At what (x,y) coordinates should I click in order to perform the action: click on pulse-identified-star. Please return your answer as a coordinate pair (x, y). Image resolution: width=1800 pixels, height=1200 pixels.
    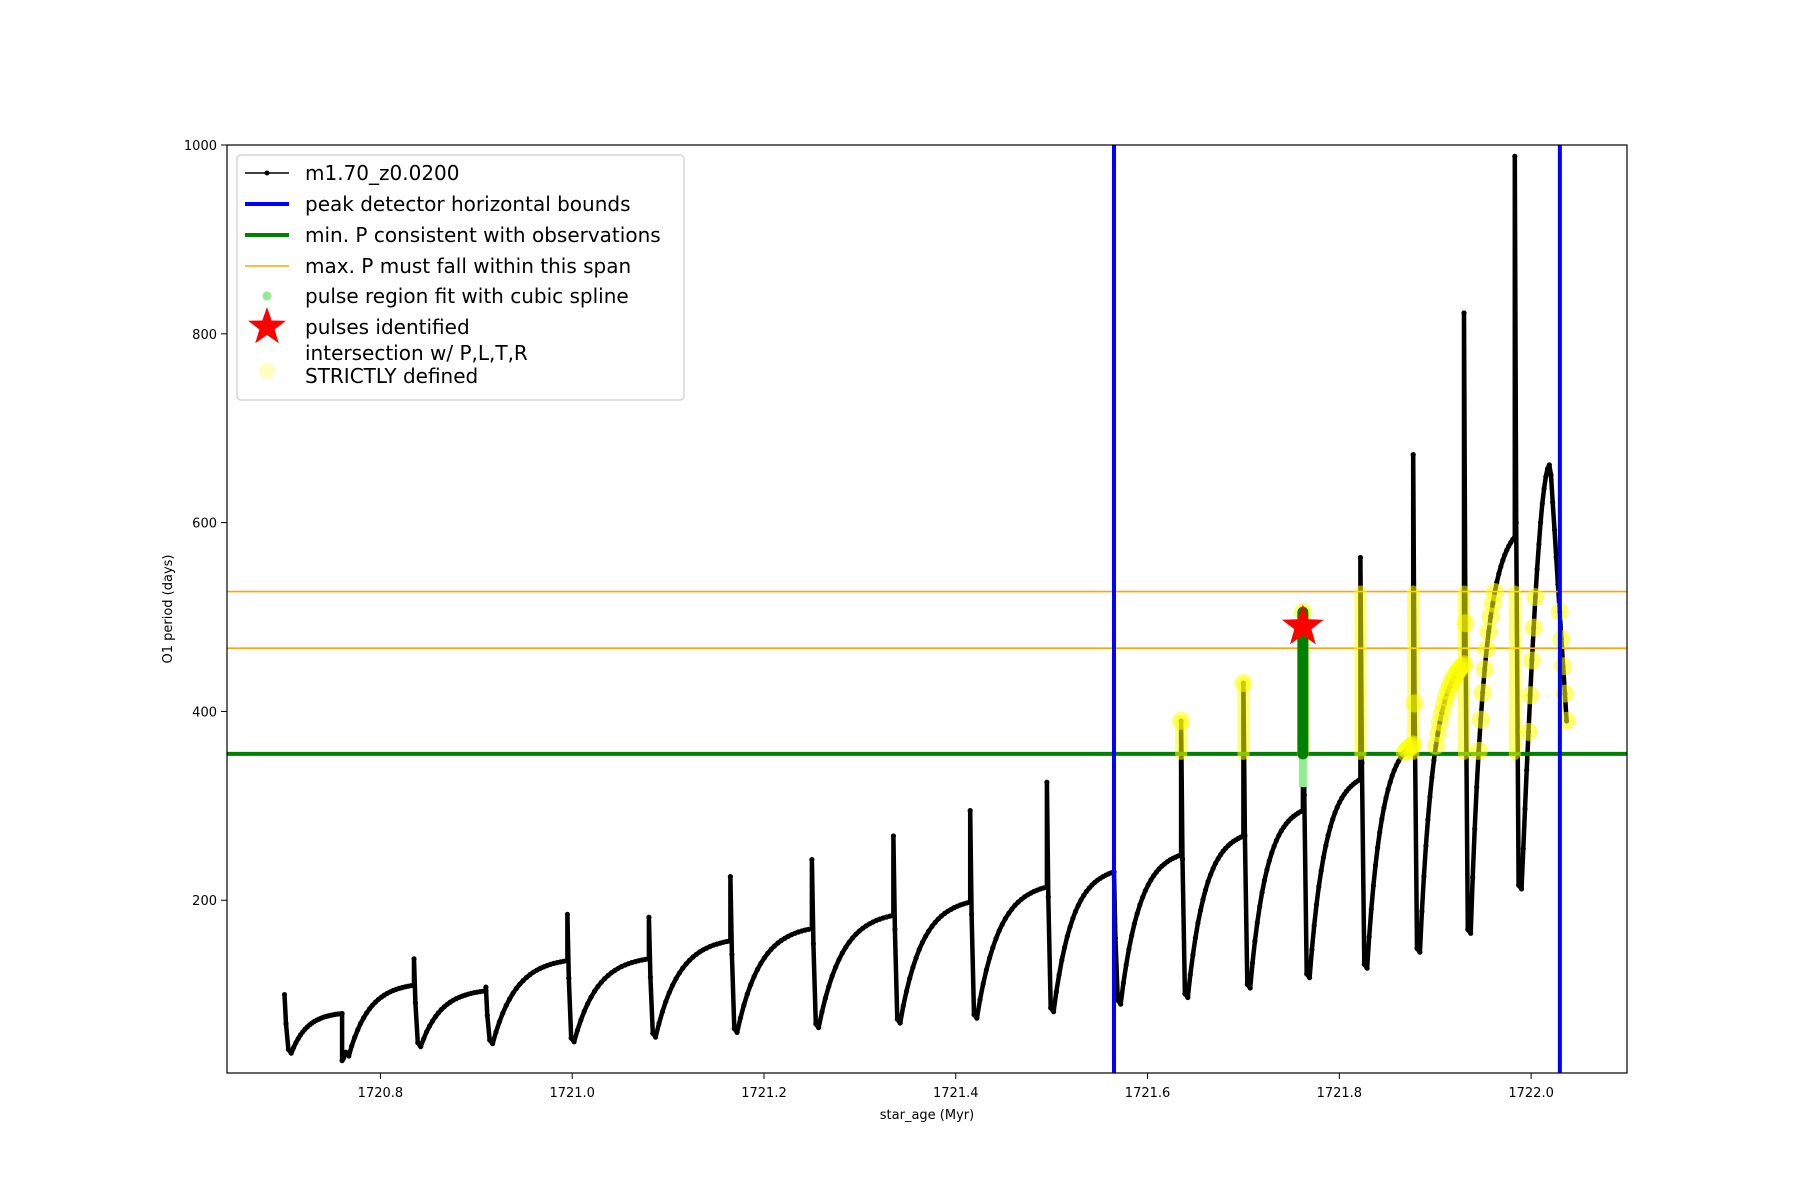
    Looking at the image, I should click on (1303, 624).